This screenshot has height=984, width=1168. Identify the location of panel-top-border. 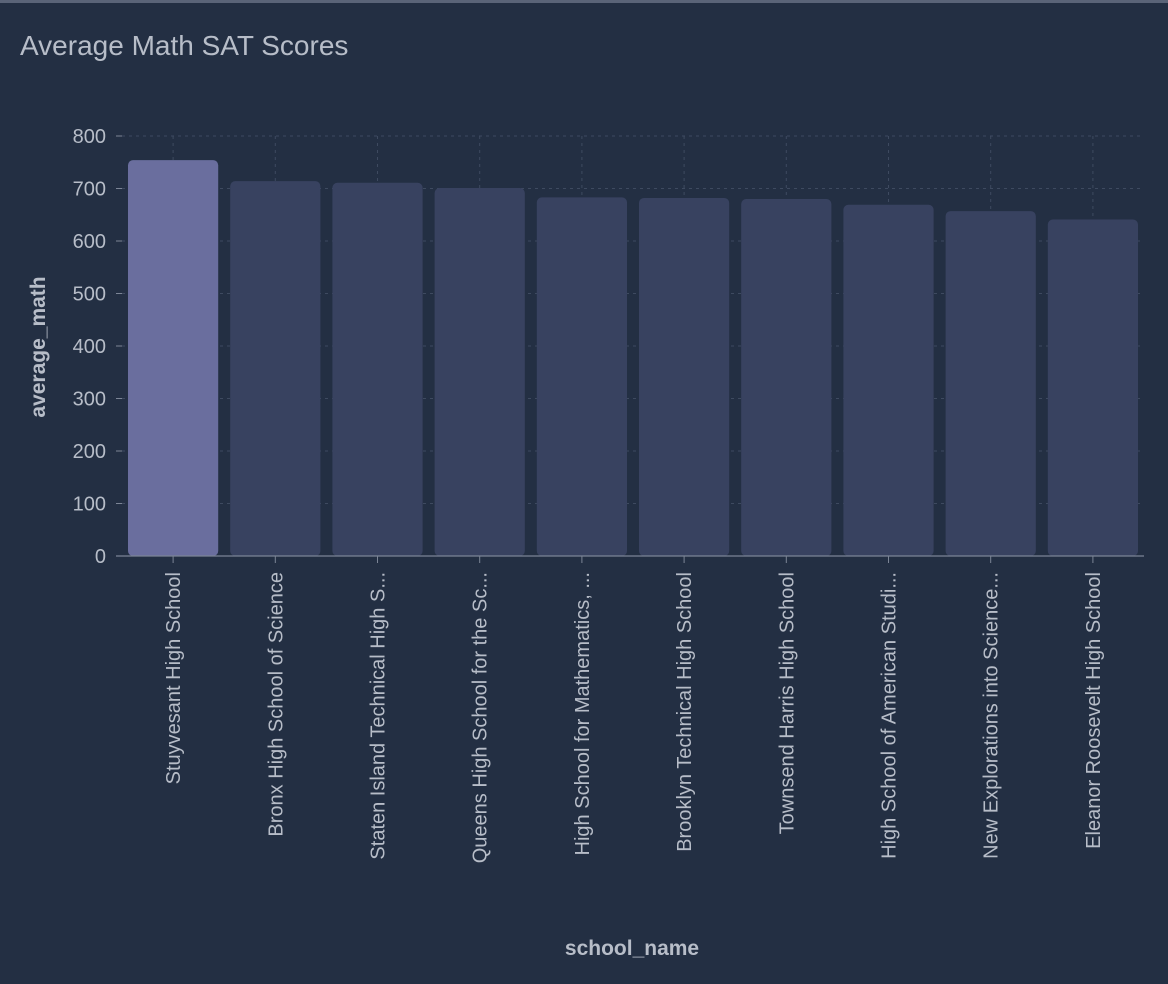
(584, 1).